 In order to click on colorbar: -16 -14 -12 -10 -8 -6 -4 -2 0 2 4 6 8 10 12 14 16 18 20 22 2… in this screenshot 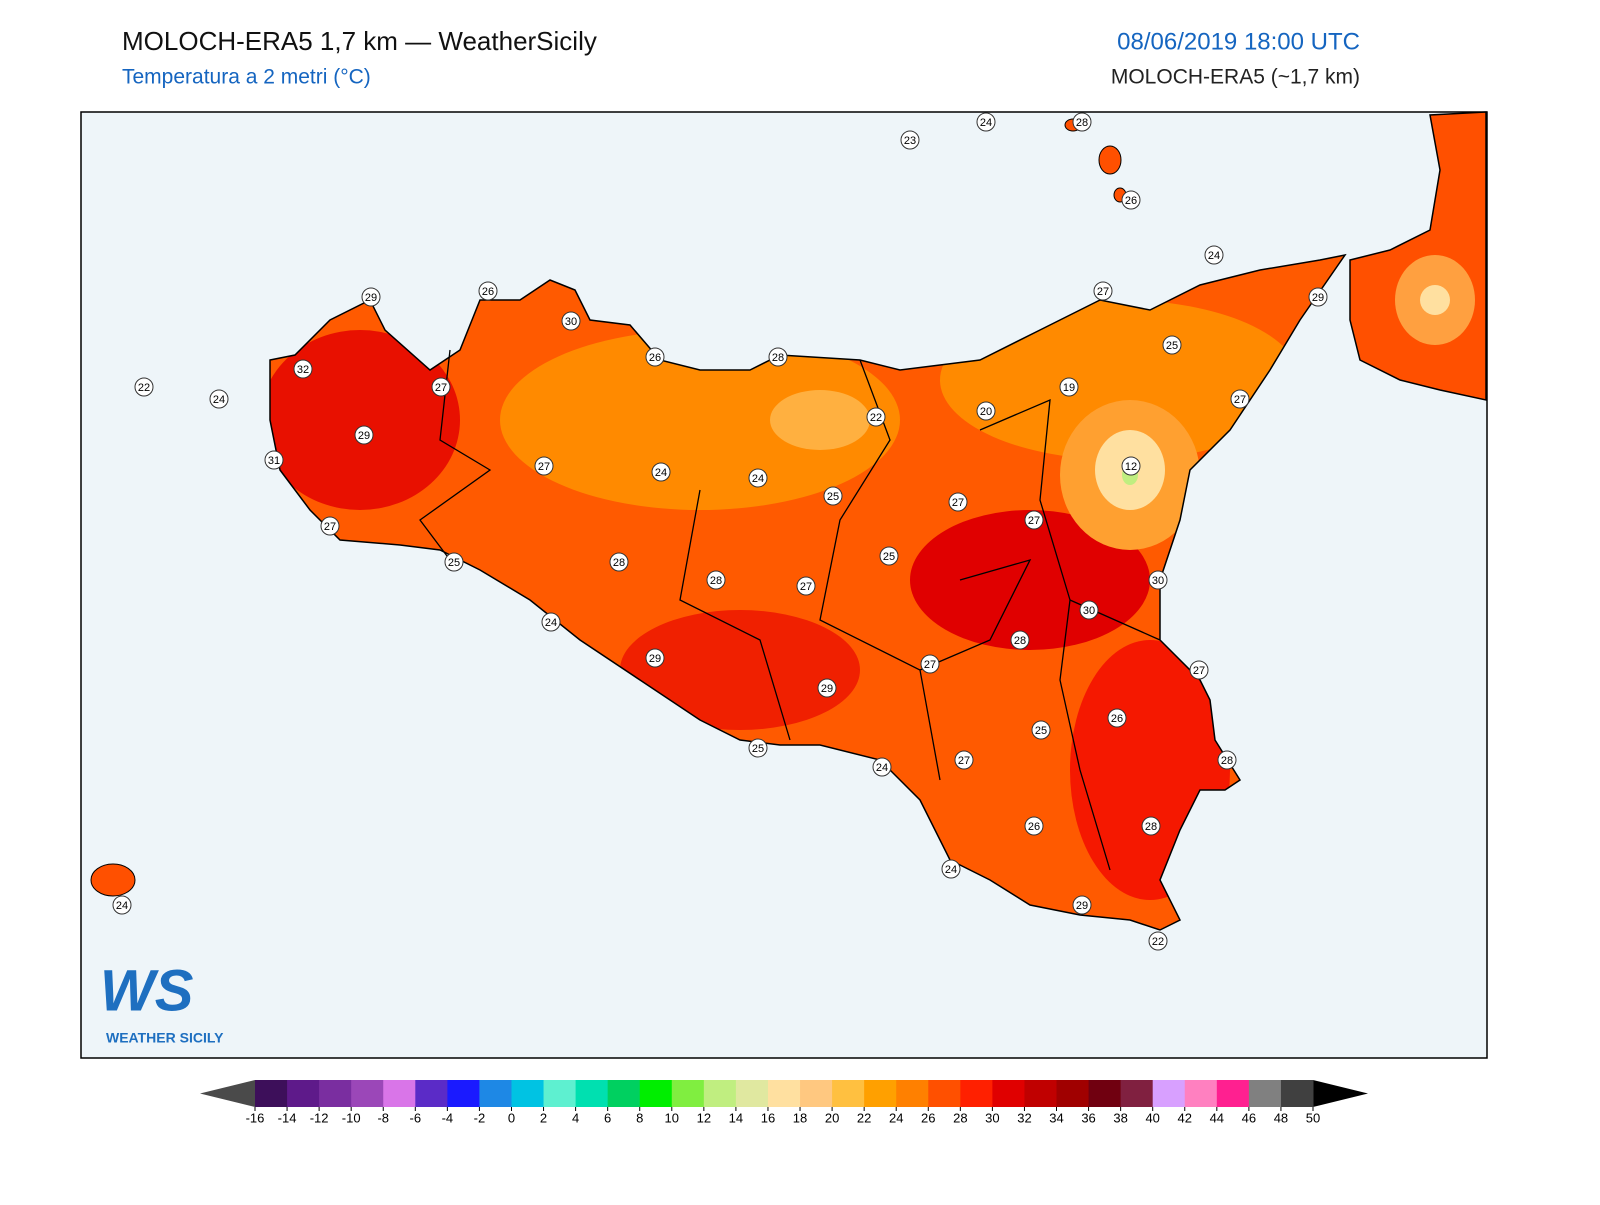, I will do `click(784, 1102)`.